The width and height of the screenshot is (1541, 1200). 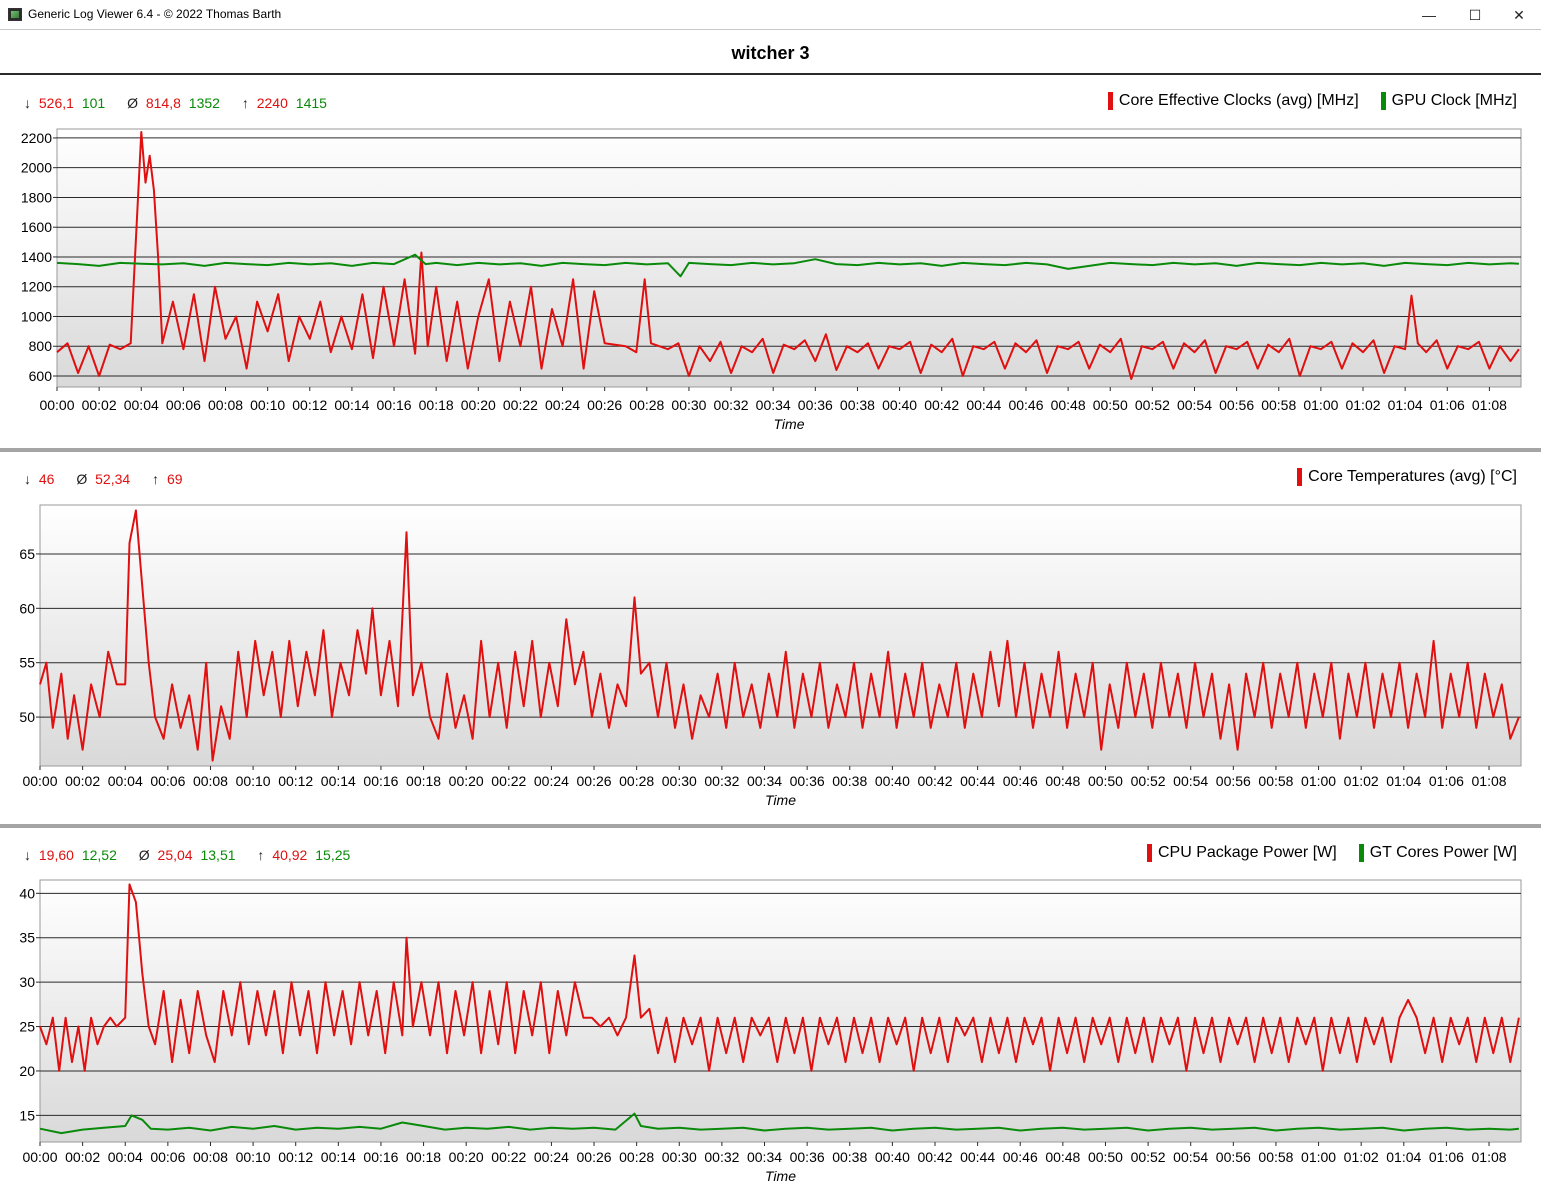 I want to click on y-tick-label: 1200, so click(x=36, y=287).